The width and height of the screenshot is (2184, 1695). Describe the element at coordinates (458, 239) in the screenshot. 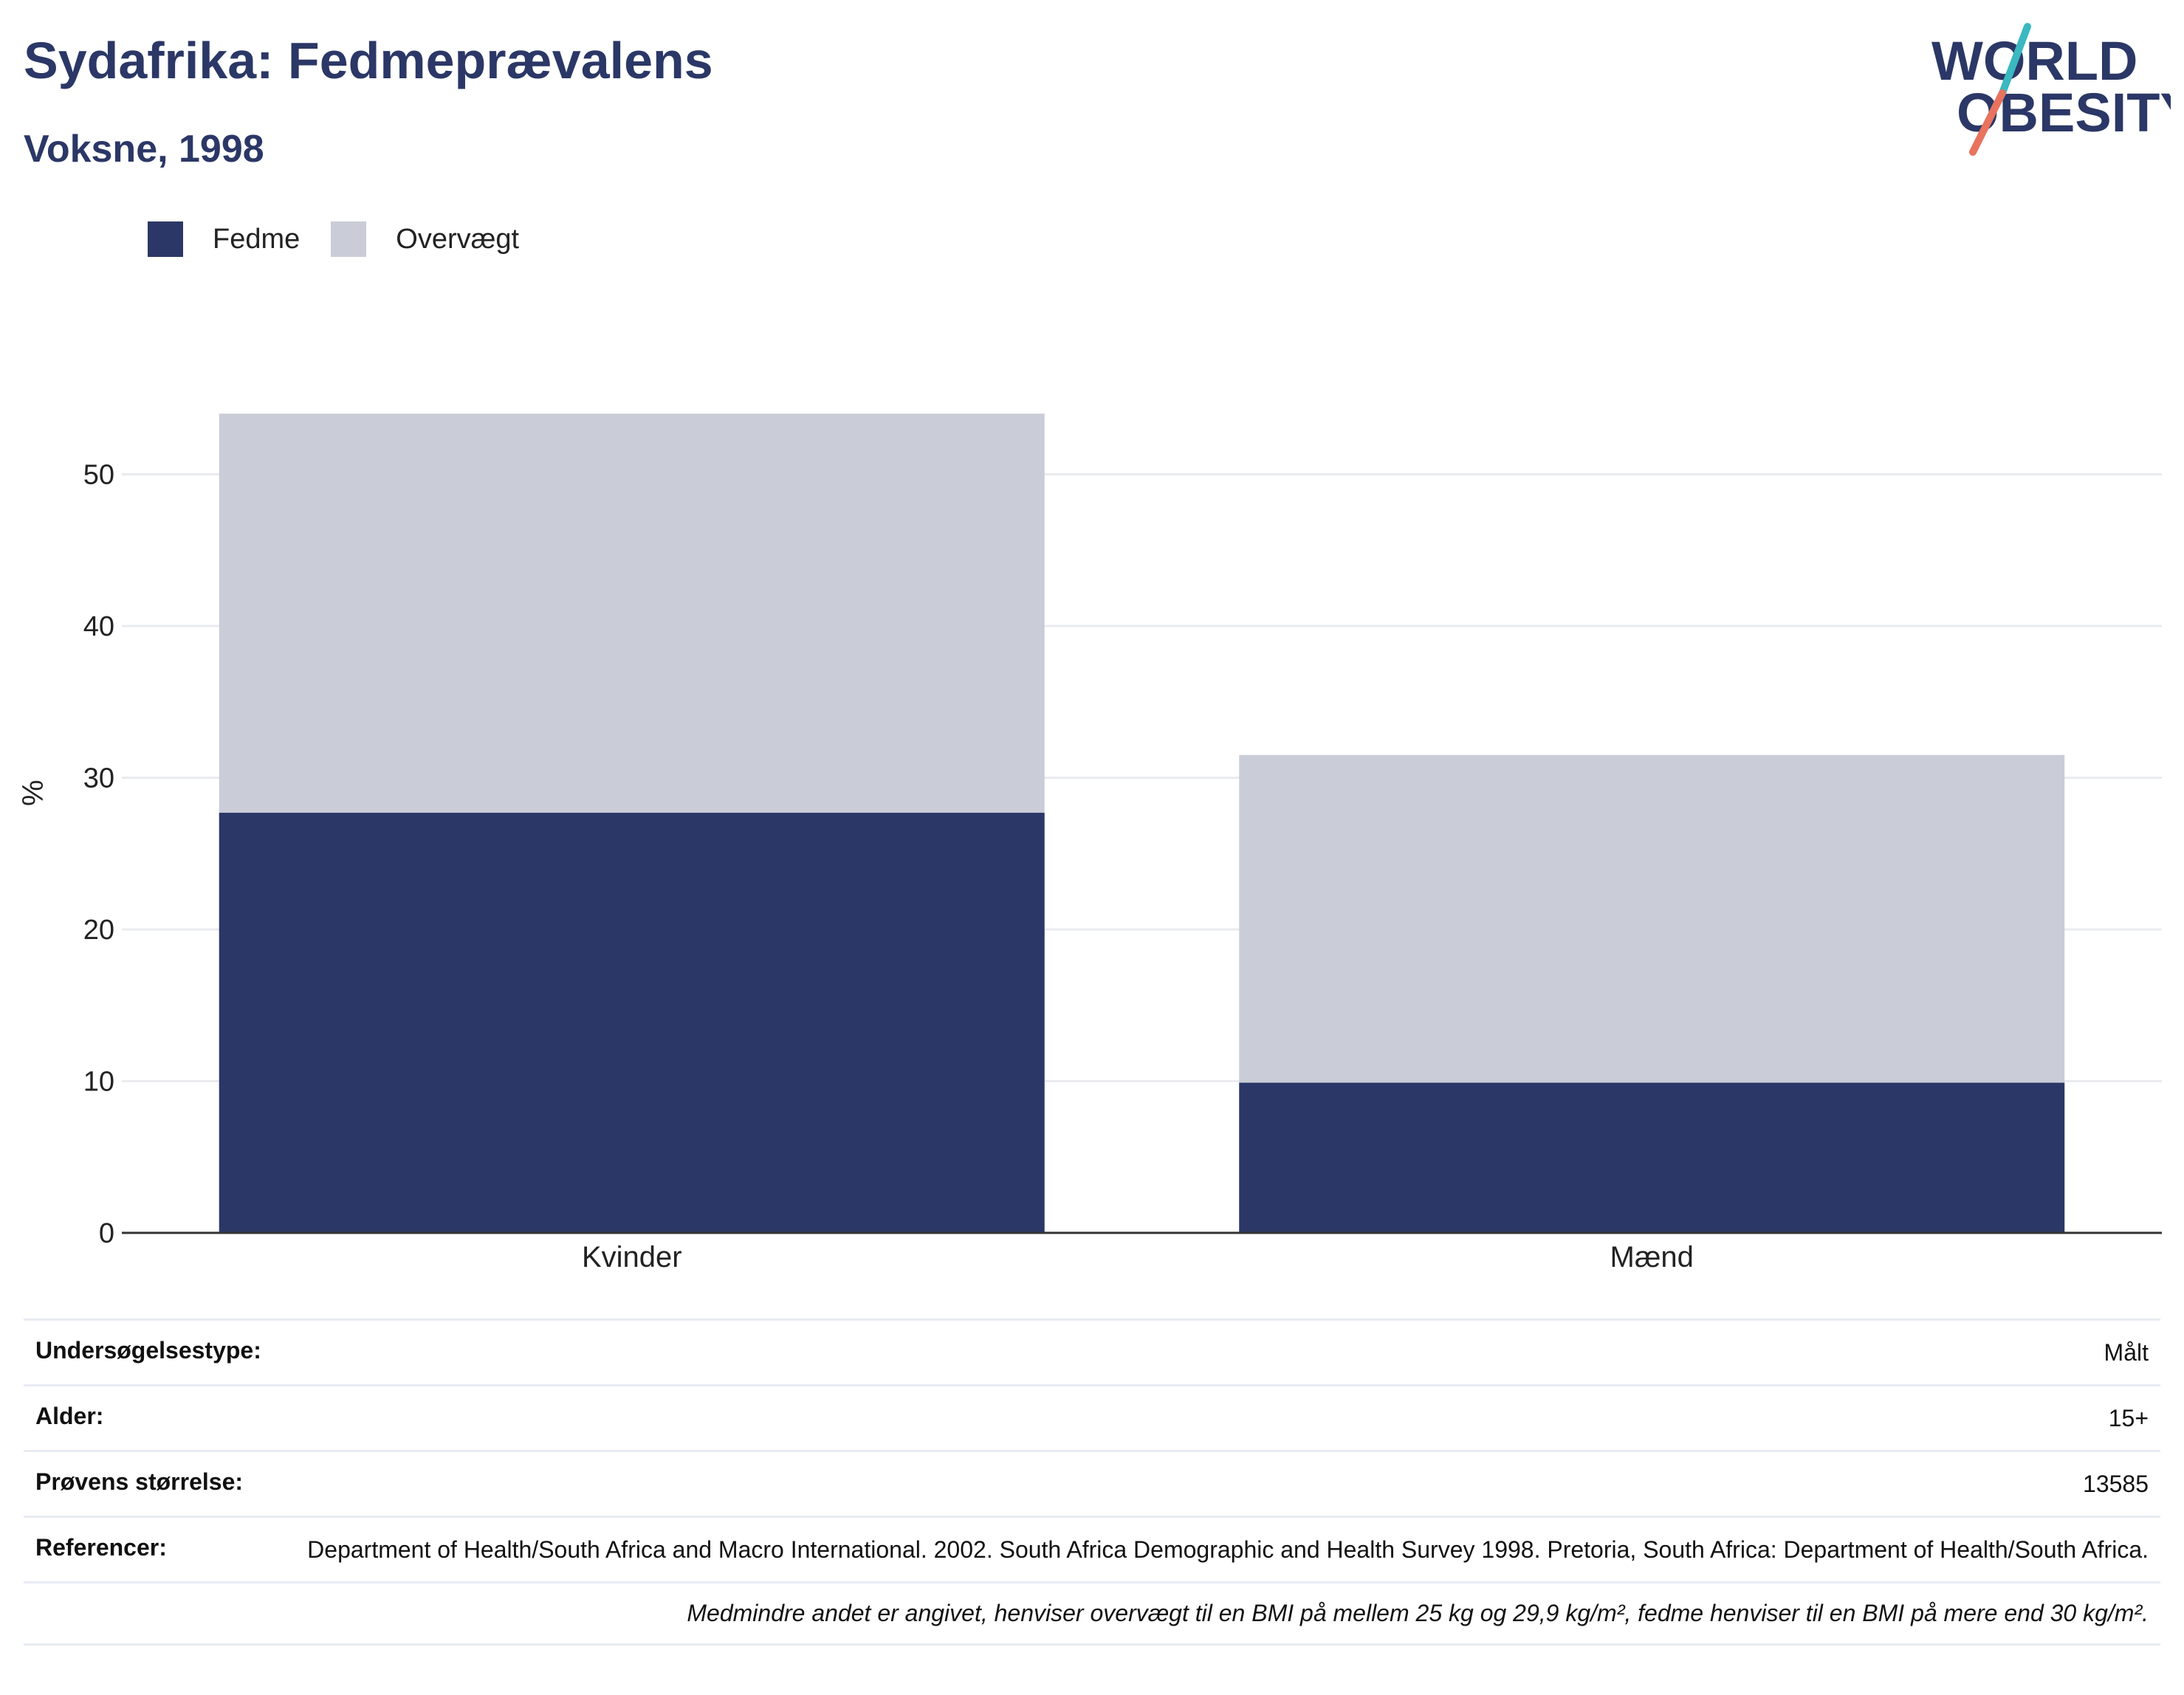

I see `legend-label: Overvægt` at that location.